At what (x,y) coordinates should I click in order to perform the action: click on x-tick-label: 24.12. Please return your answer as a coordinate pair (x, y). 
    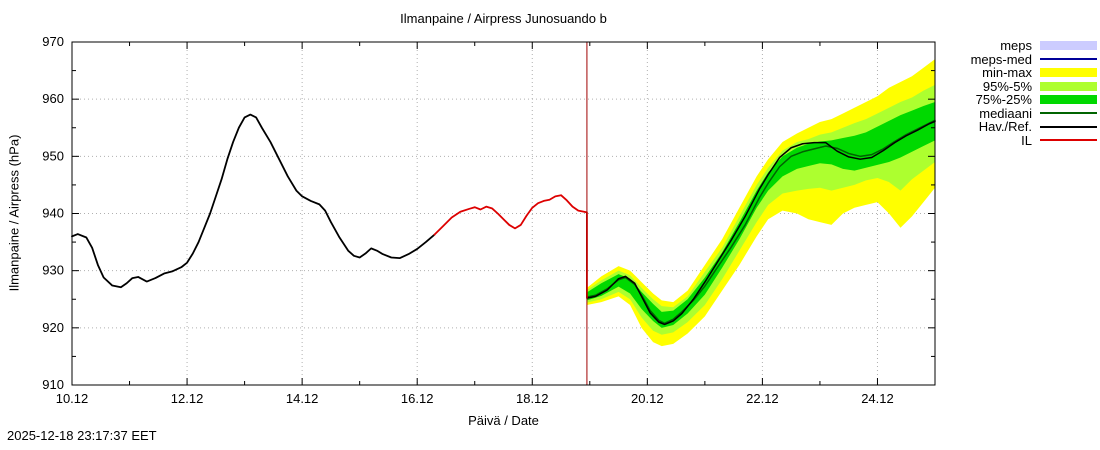
    Looking at the image, I should click on (877, 398).